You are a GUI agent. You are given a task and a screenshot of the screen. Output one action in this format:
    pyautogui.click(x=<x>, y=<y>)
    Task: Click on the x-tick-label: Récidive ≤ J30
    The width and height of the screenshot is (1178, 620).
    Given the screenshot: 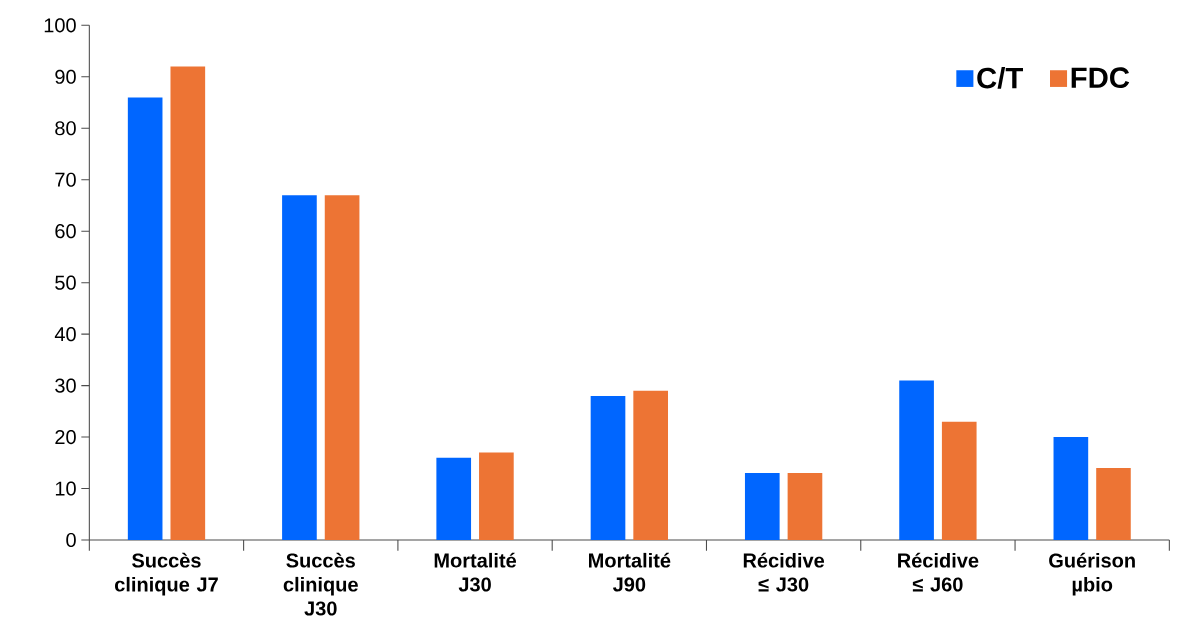 What is the action you would take?
    pyautogui.click(x=784, y=572)
    